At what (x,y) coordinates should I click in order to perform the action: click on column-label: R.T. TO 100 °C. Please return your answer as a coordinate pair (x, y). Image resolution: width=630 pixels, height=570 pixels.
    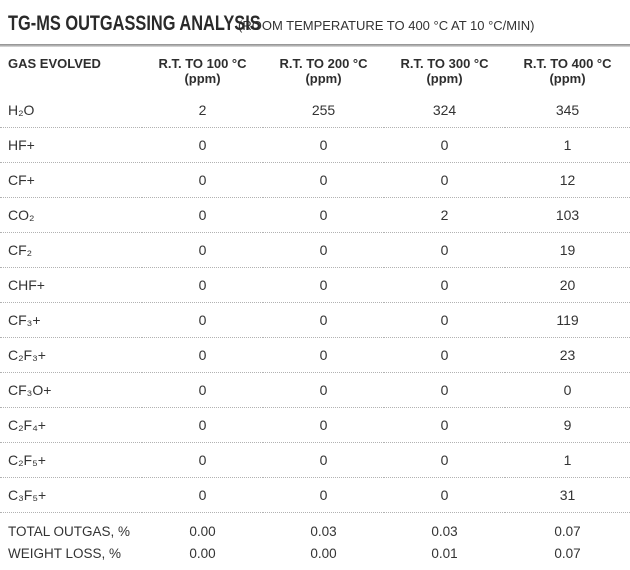
    Looking at the image, I should click on (202, 63).